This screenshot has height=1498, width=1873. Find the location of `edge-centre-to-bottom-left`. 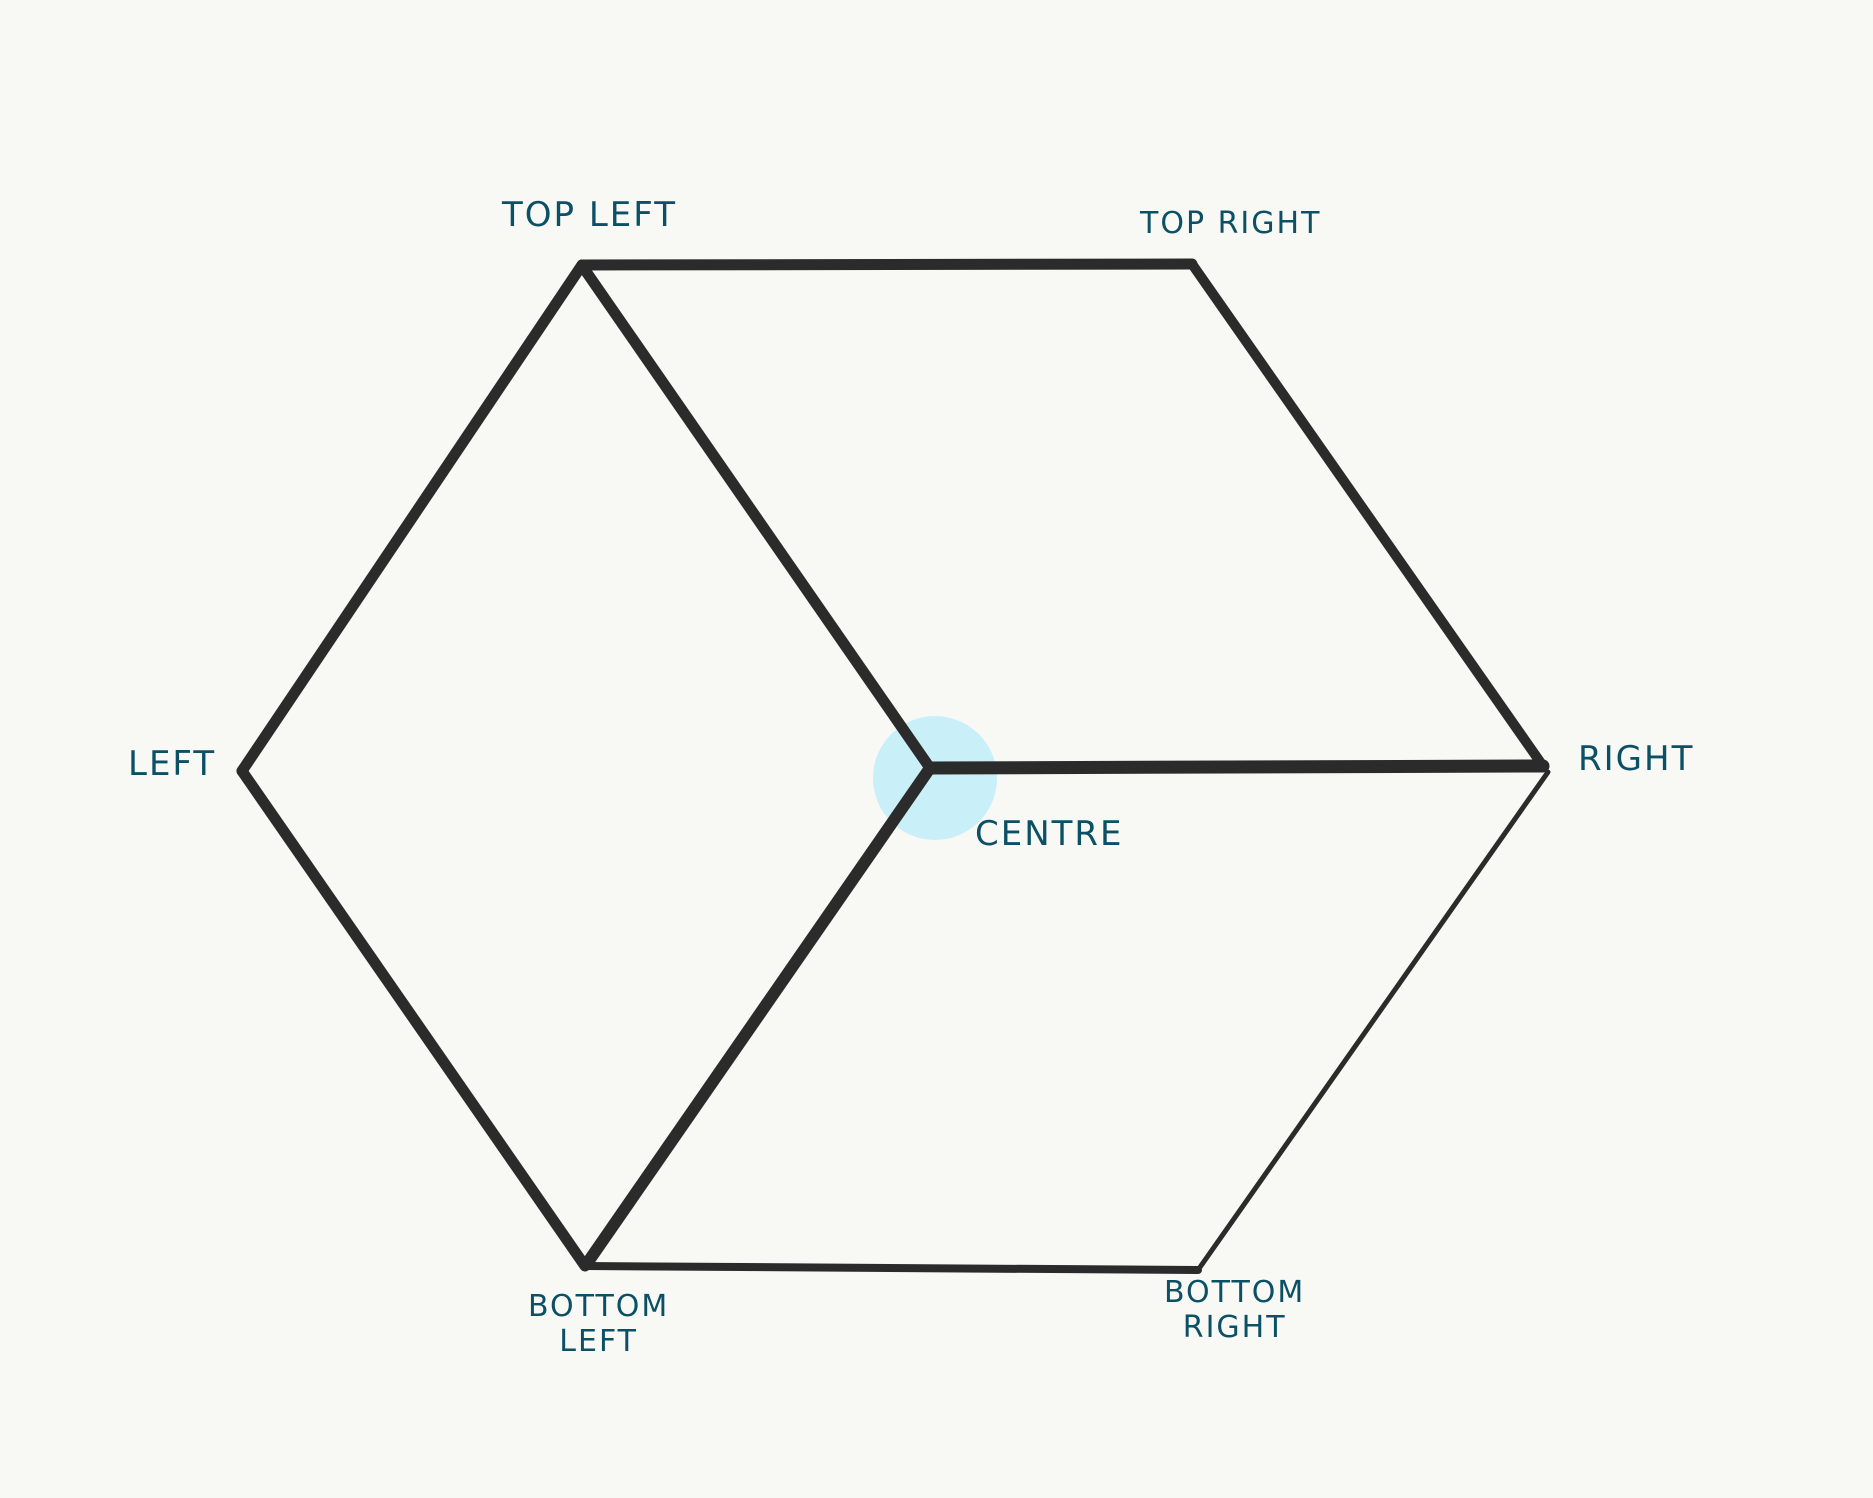

edge-centre-to-bottom-left is located at coordinates (759, 1015).